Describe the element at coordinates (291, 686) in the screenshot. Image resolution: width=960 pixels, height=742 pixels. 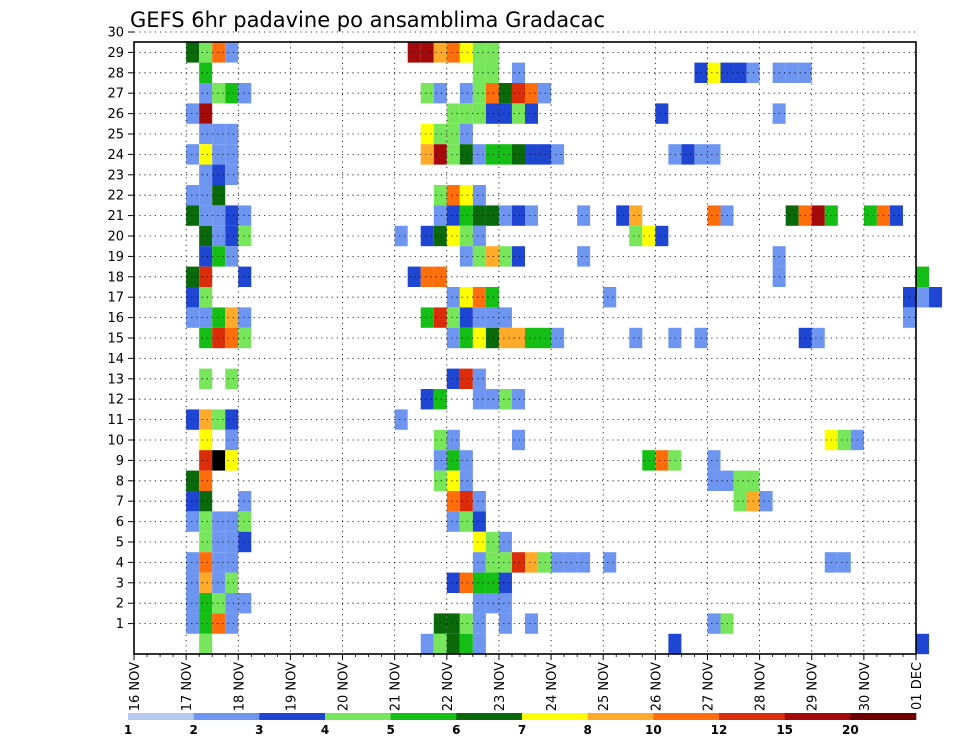
I see `x-tick-label: 19 NOV` at that location.